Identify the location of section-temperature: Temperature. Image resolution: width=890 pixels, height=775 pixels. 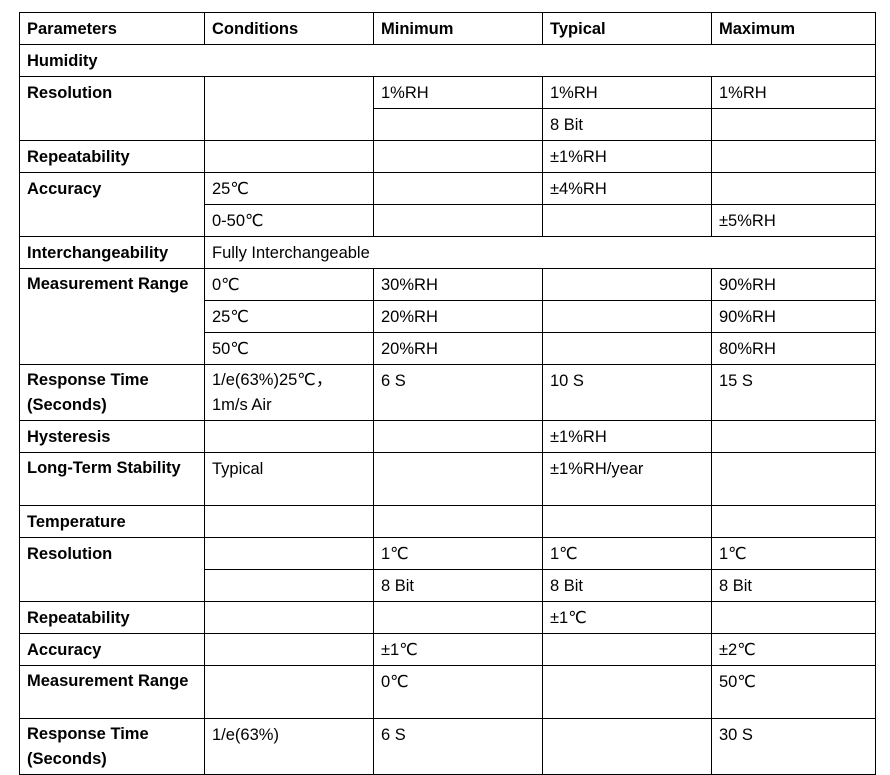
(112, 521).